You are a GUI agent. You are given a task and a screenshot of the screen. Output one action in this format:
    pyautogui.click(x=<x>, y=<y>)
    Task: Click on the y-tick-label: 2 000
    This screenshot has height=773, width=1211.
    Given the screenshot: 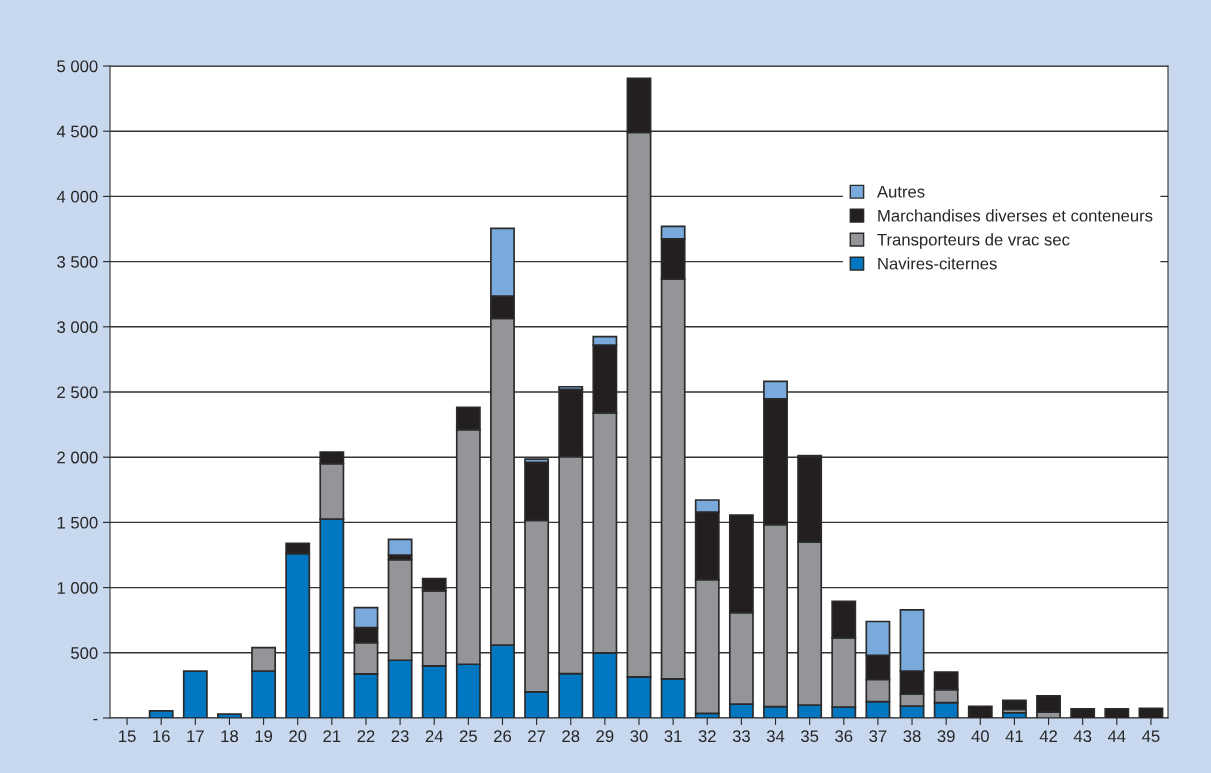 What is the action you would take?
    pyautogui.click(x=77, y=457)
    